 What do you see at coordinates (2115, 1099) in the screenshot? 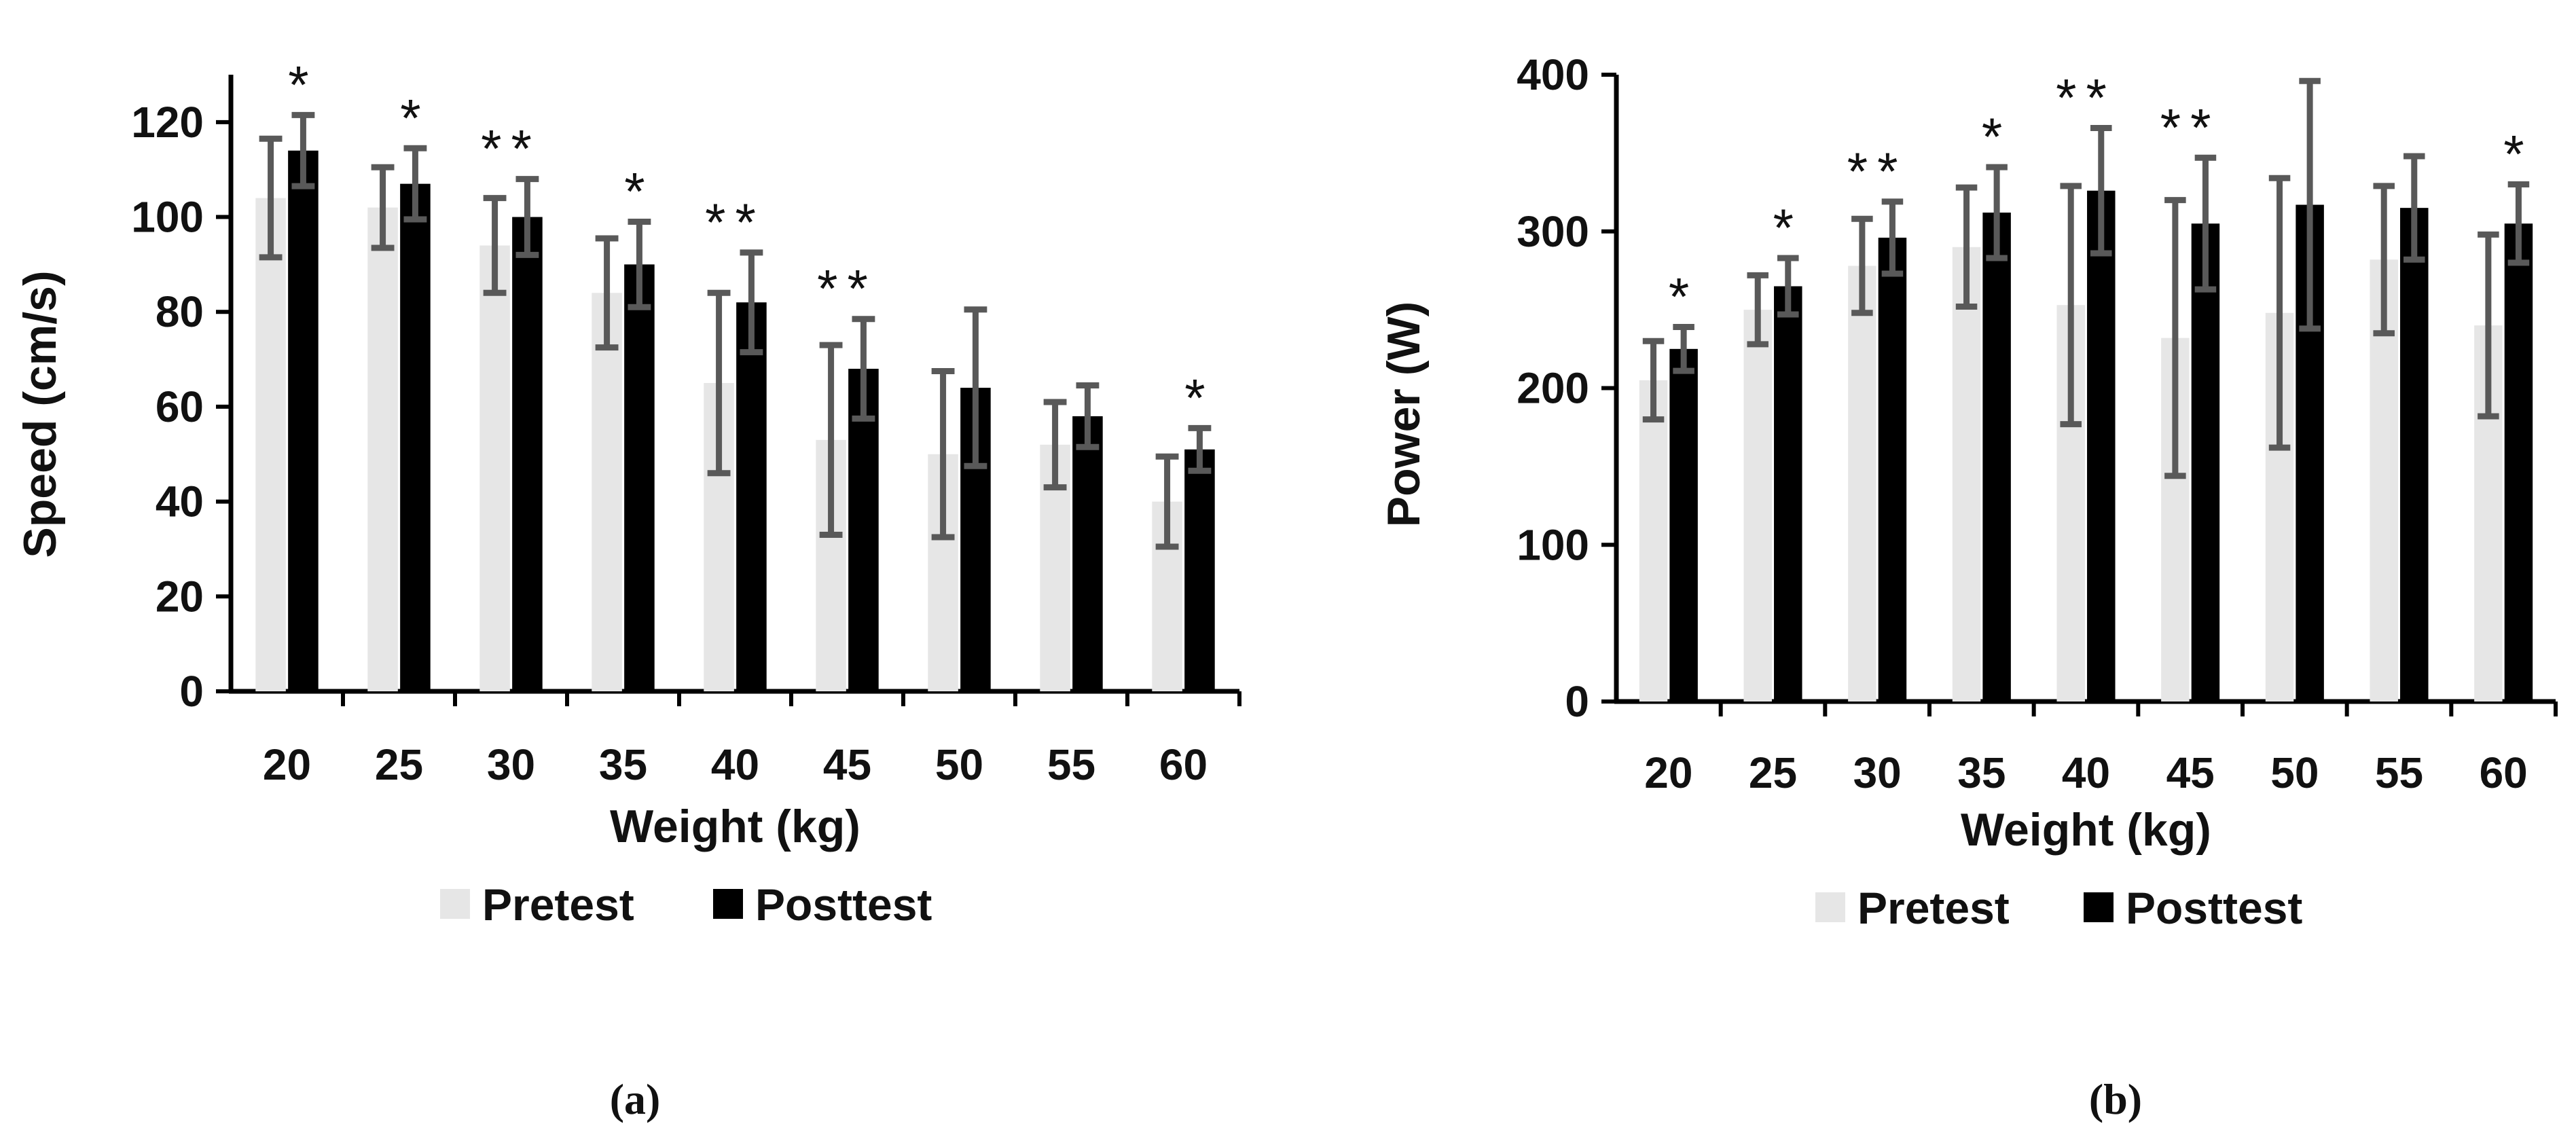
I see `panel-label: (b)` at bounding box center [2115, 1099].